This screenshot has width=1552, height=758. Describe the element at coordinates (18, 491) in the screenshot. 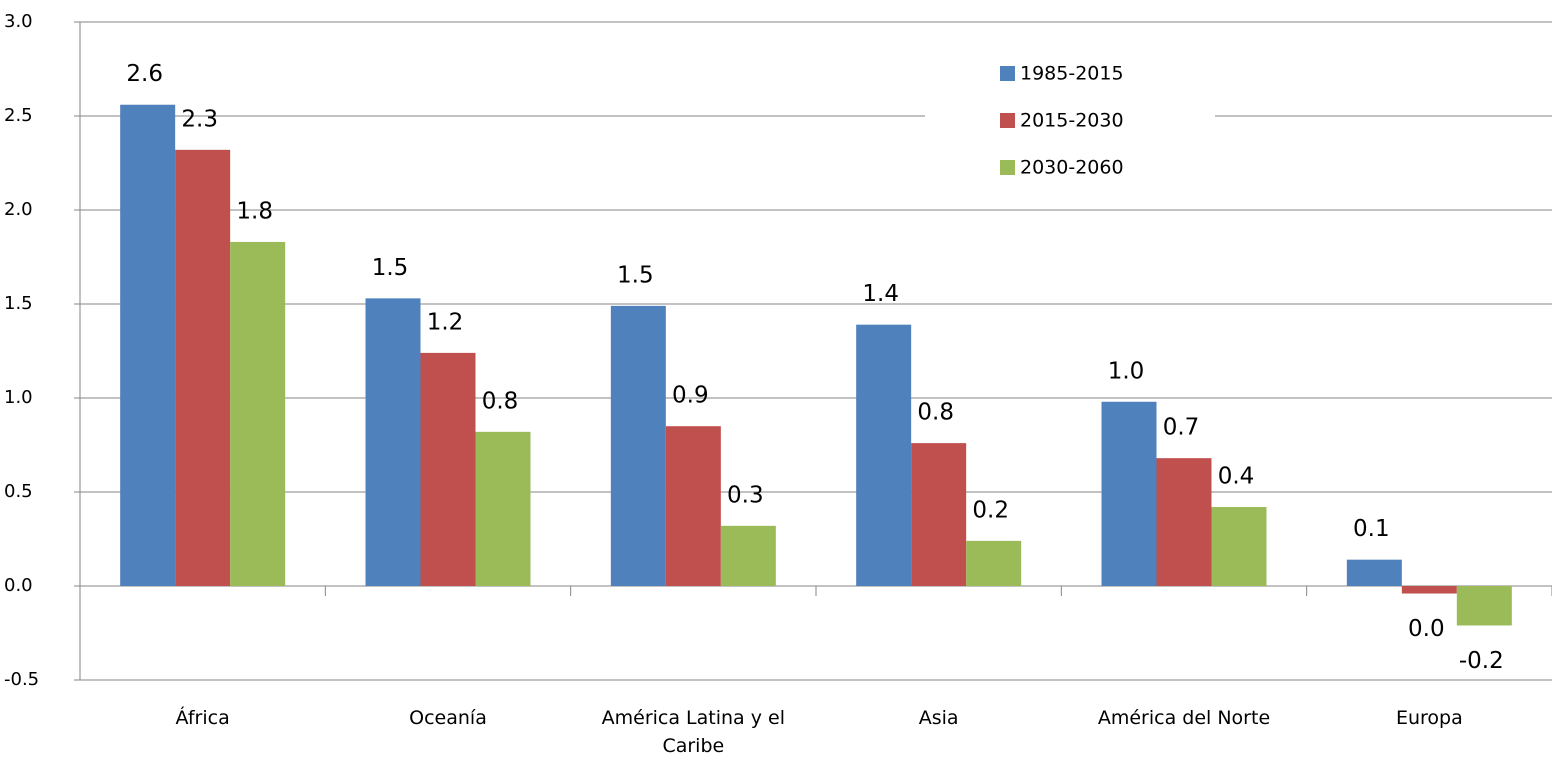

I see `y-tick-label: 0.5` at that location.